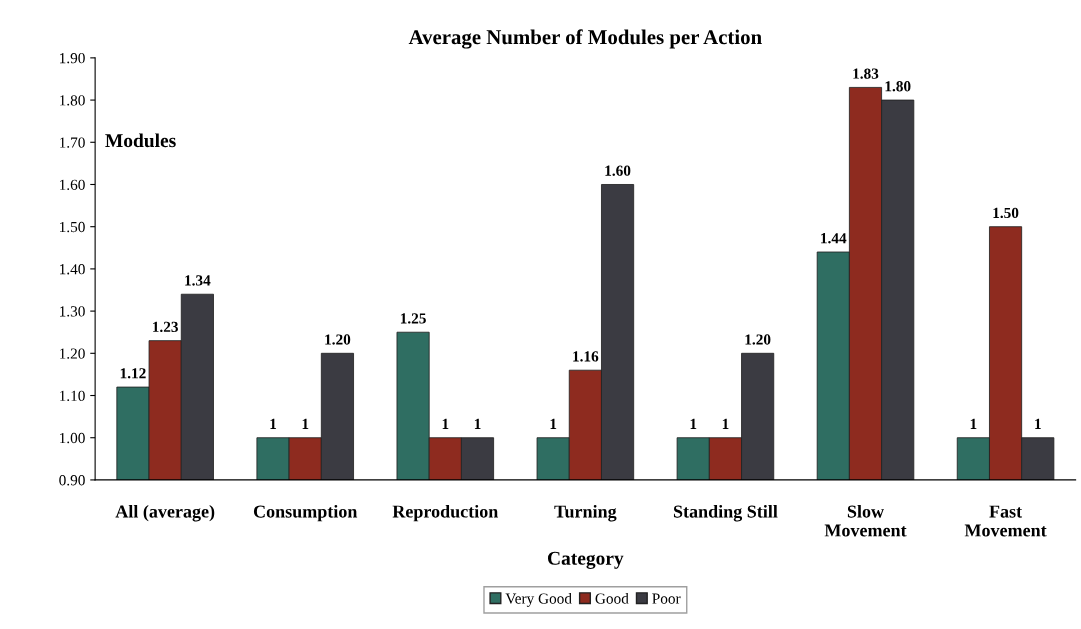 This screenshot has height=629, width=1081. Describe the element at coordinates (866, 73) in the screenshot. I see `data-label: 1.83` at that location.